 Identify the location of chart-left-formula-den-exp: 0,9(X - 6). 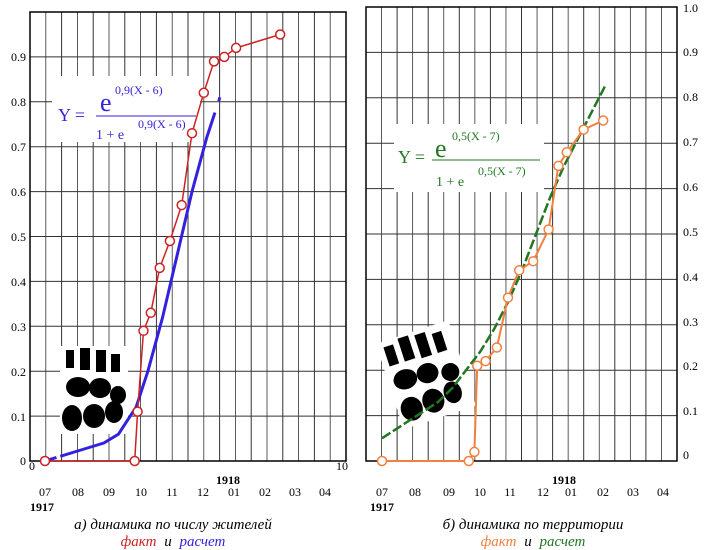
(162, 124).